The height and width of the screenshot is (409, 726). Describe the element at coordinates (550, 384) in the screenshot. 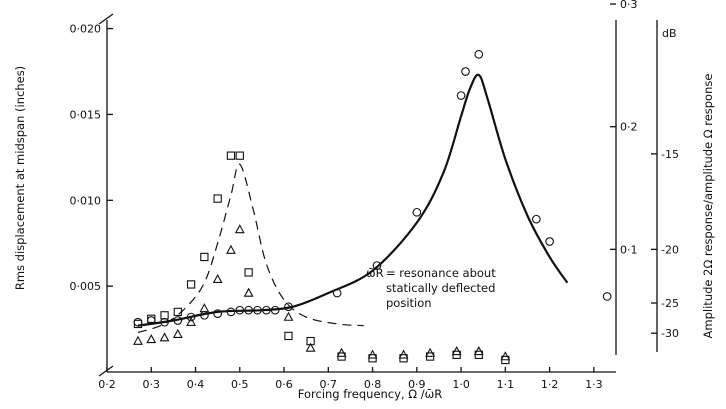

I see `x-tick-label: 1·2` at that location.